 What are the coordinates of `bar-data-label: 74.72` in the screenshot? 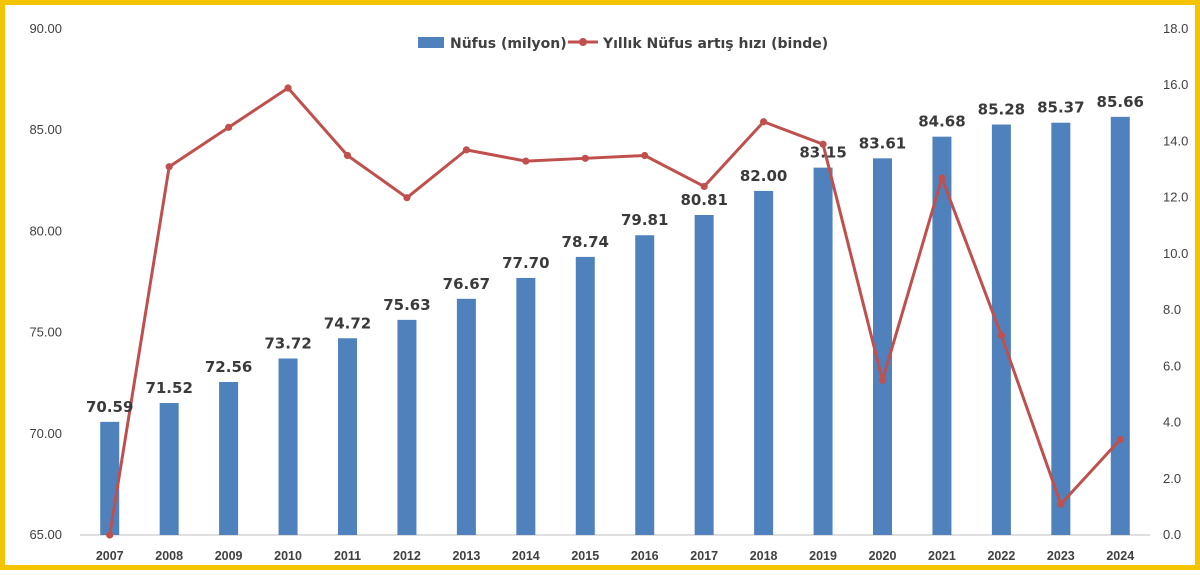 It's located at (347, 323).